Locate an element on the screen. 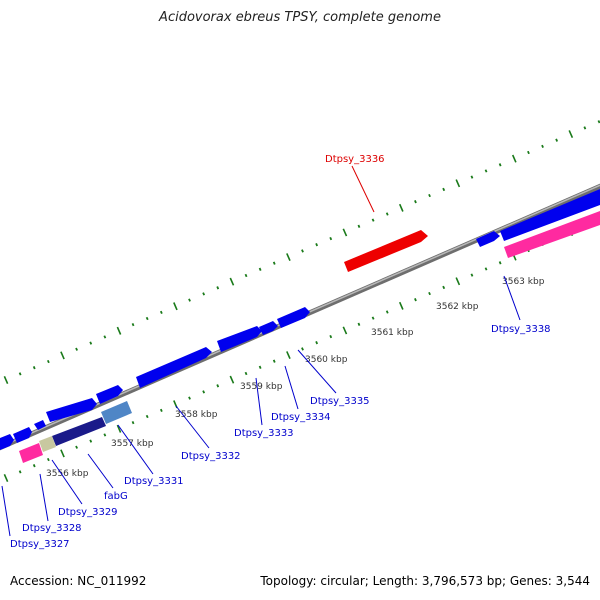 The height and width of the screenshot is (600, 600). gene-label-dtpsy-3329: Dtpsy_3329 is located at coordinates (88, 512).